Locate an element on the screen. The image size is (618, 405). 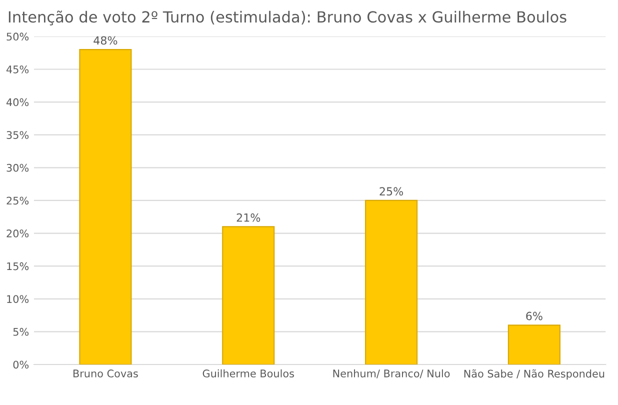
data-label: 25% is located at coordinates (392, 191).